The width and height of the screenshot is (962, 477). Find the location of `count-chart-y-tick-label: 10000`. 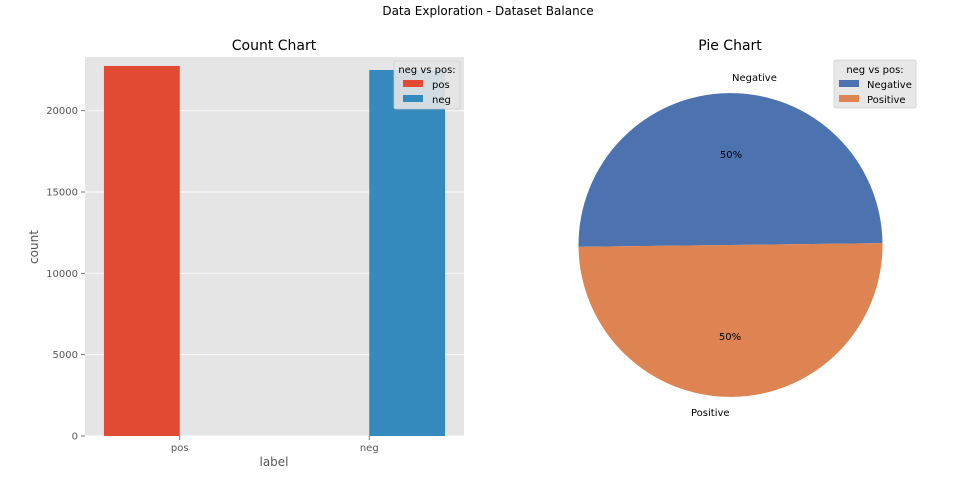

count-chart-y-tick-label: 10000 is located at coordinates (62, 274).